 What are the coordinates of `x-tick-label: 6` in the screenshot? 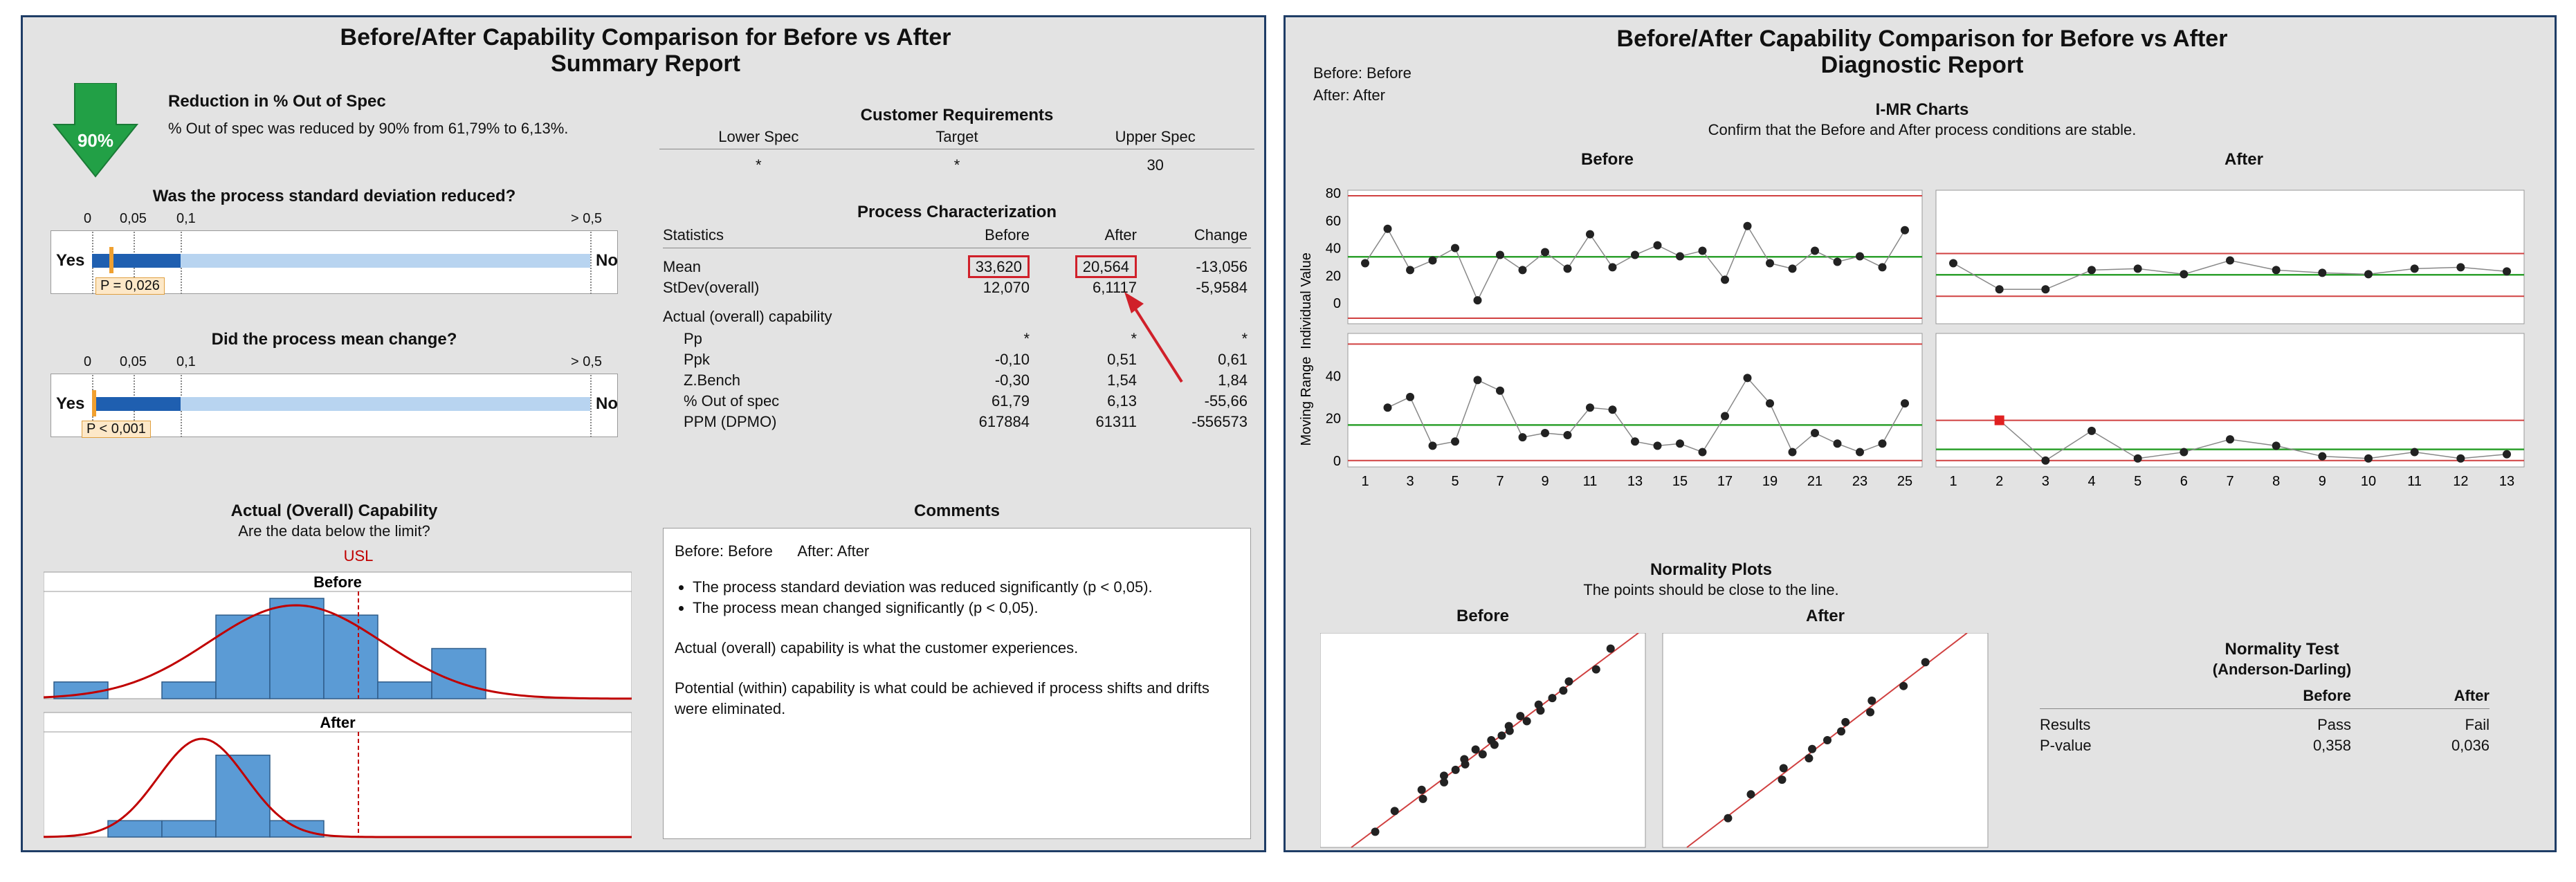 It's located at (2184, 481).